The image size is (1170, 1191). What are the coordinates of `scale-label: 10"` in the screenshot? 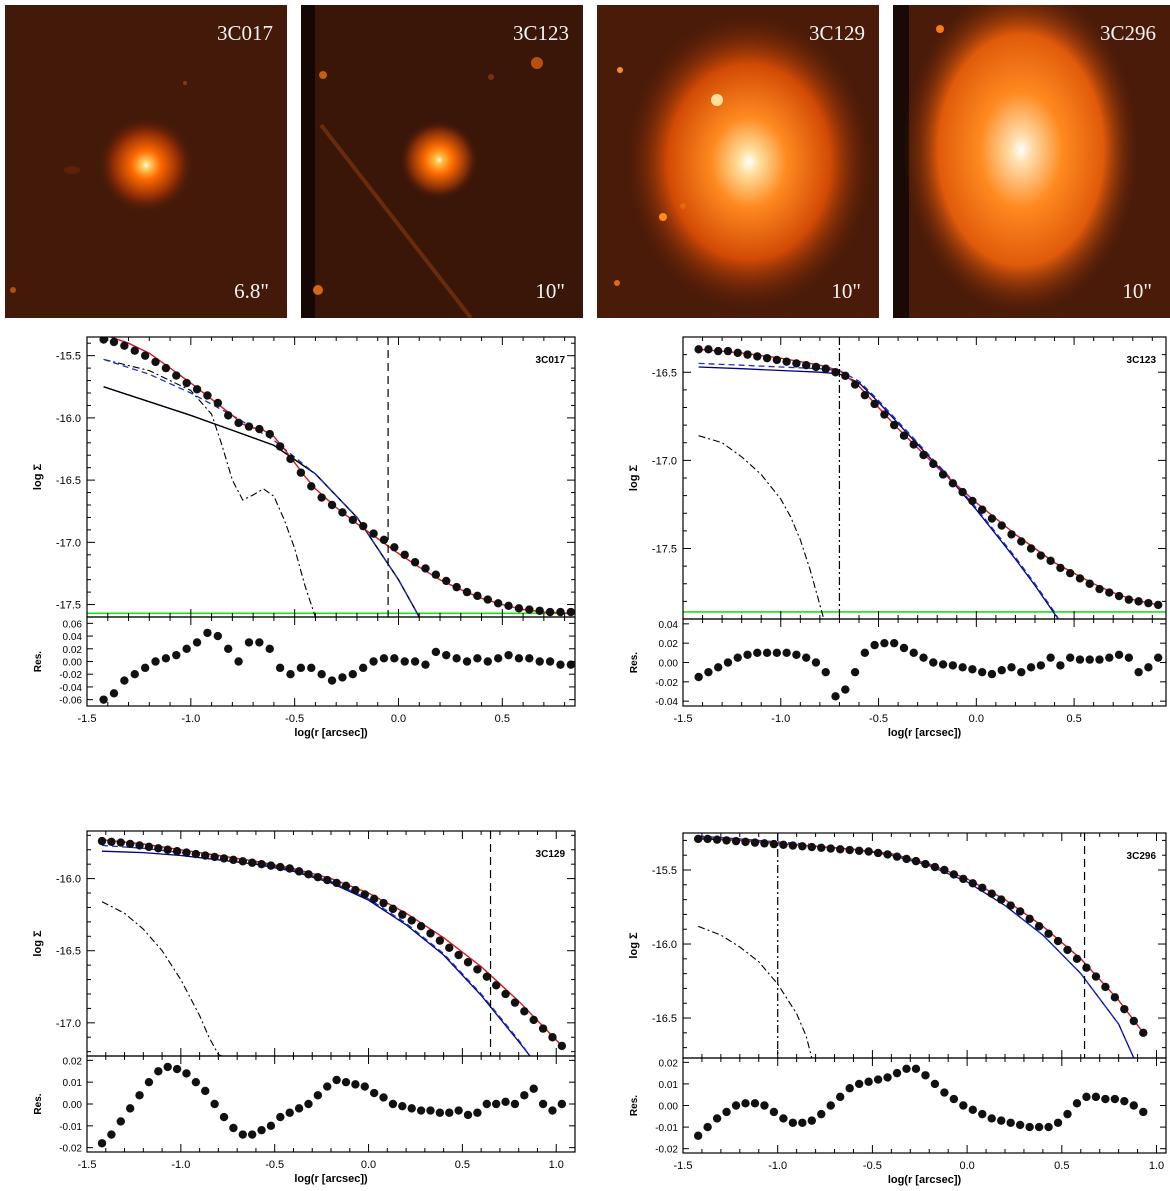 It's located at (1137, 291).